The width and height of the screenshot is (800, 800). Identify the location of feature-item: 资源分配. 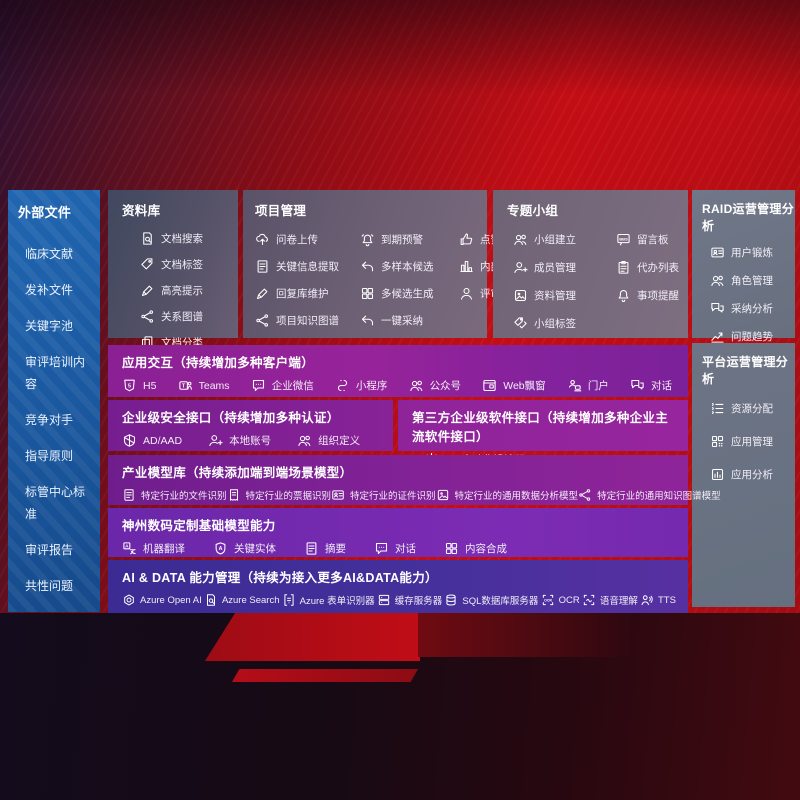
(752, 408).